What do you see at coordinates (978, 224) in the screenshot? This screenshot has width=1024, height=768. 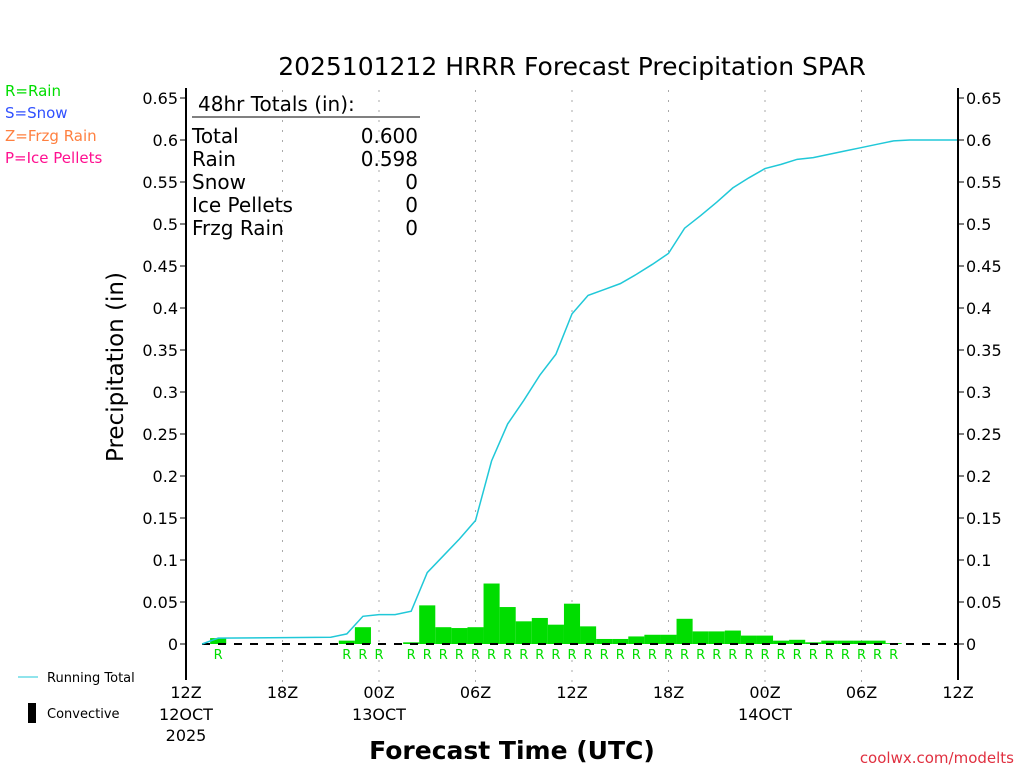 I see `y-tick-label-right: 0.5` at bounding box center [978, 224].